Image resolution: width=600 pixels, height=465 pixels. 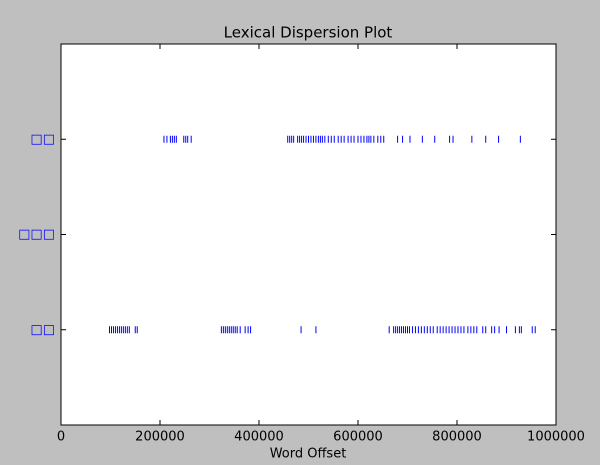 What do you see at coordinates (61, 437) in the screenshot?
I see `x-tick-label: 0` at bounding box center [61, 437].